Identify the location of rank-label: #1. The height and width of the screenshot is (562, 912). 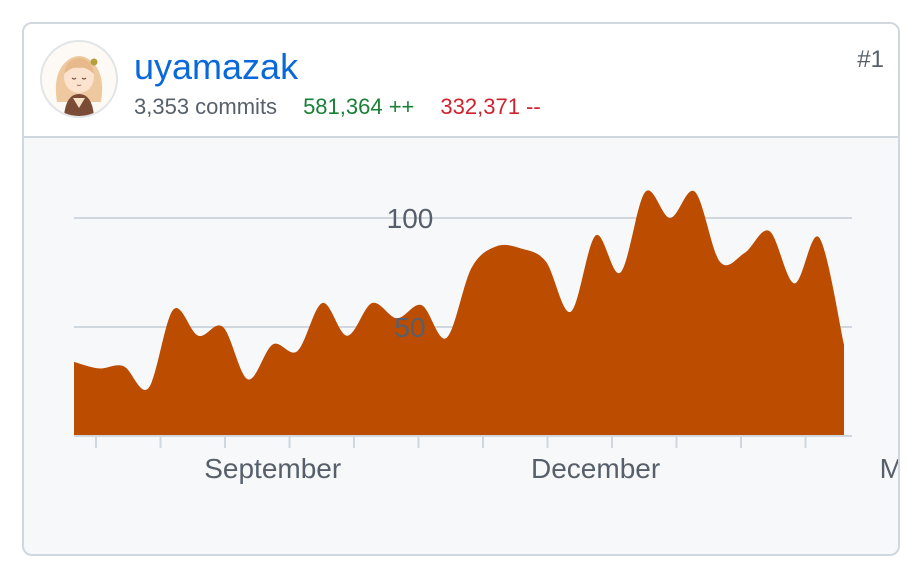
(870, 59).